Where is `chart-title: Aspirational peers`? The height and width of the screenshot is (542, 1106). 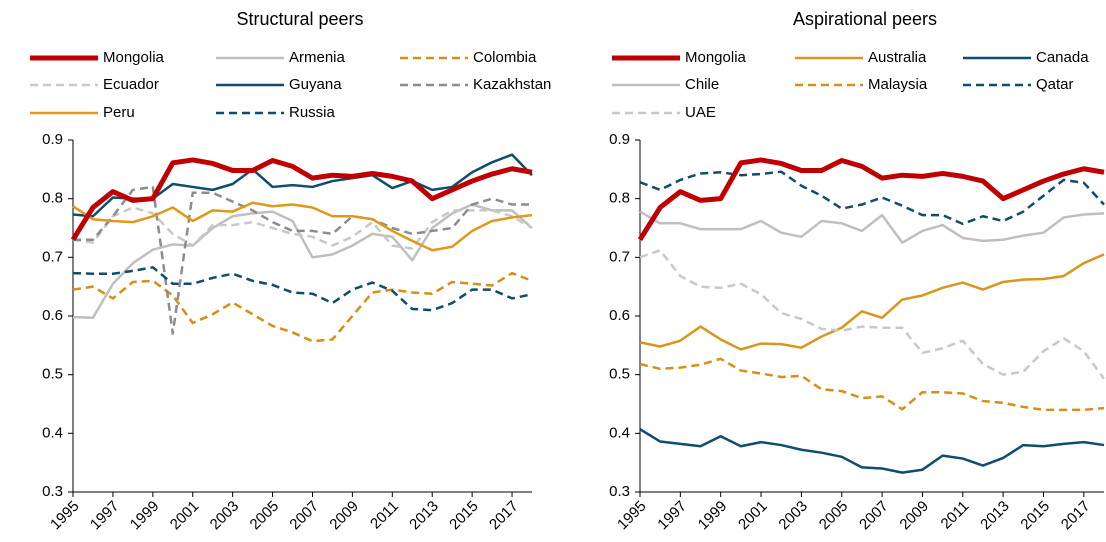
chart-title: Aspirational peers is located at coordinates (865, 19).